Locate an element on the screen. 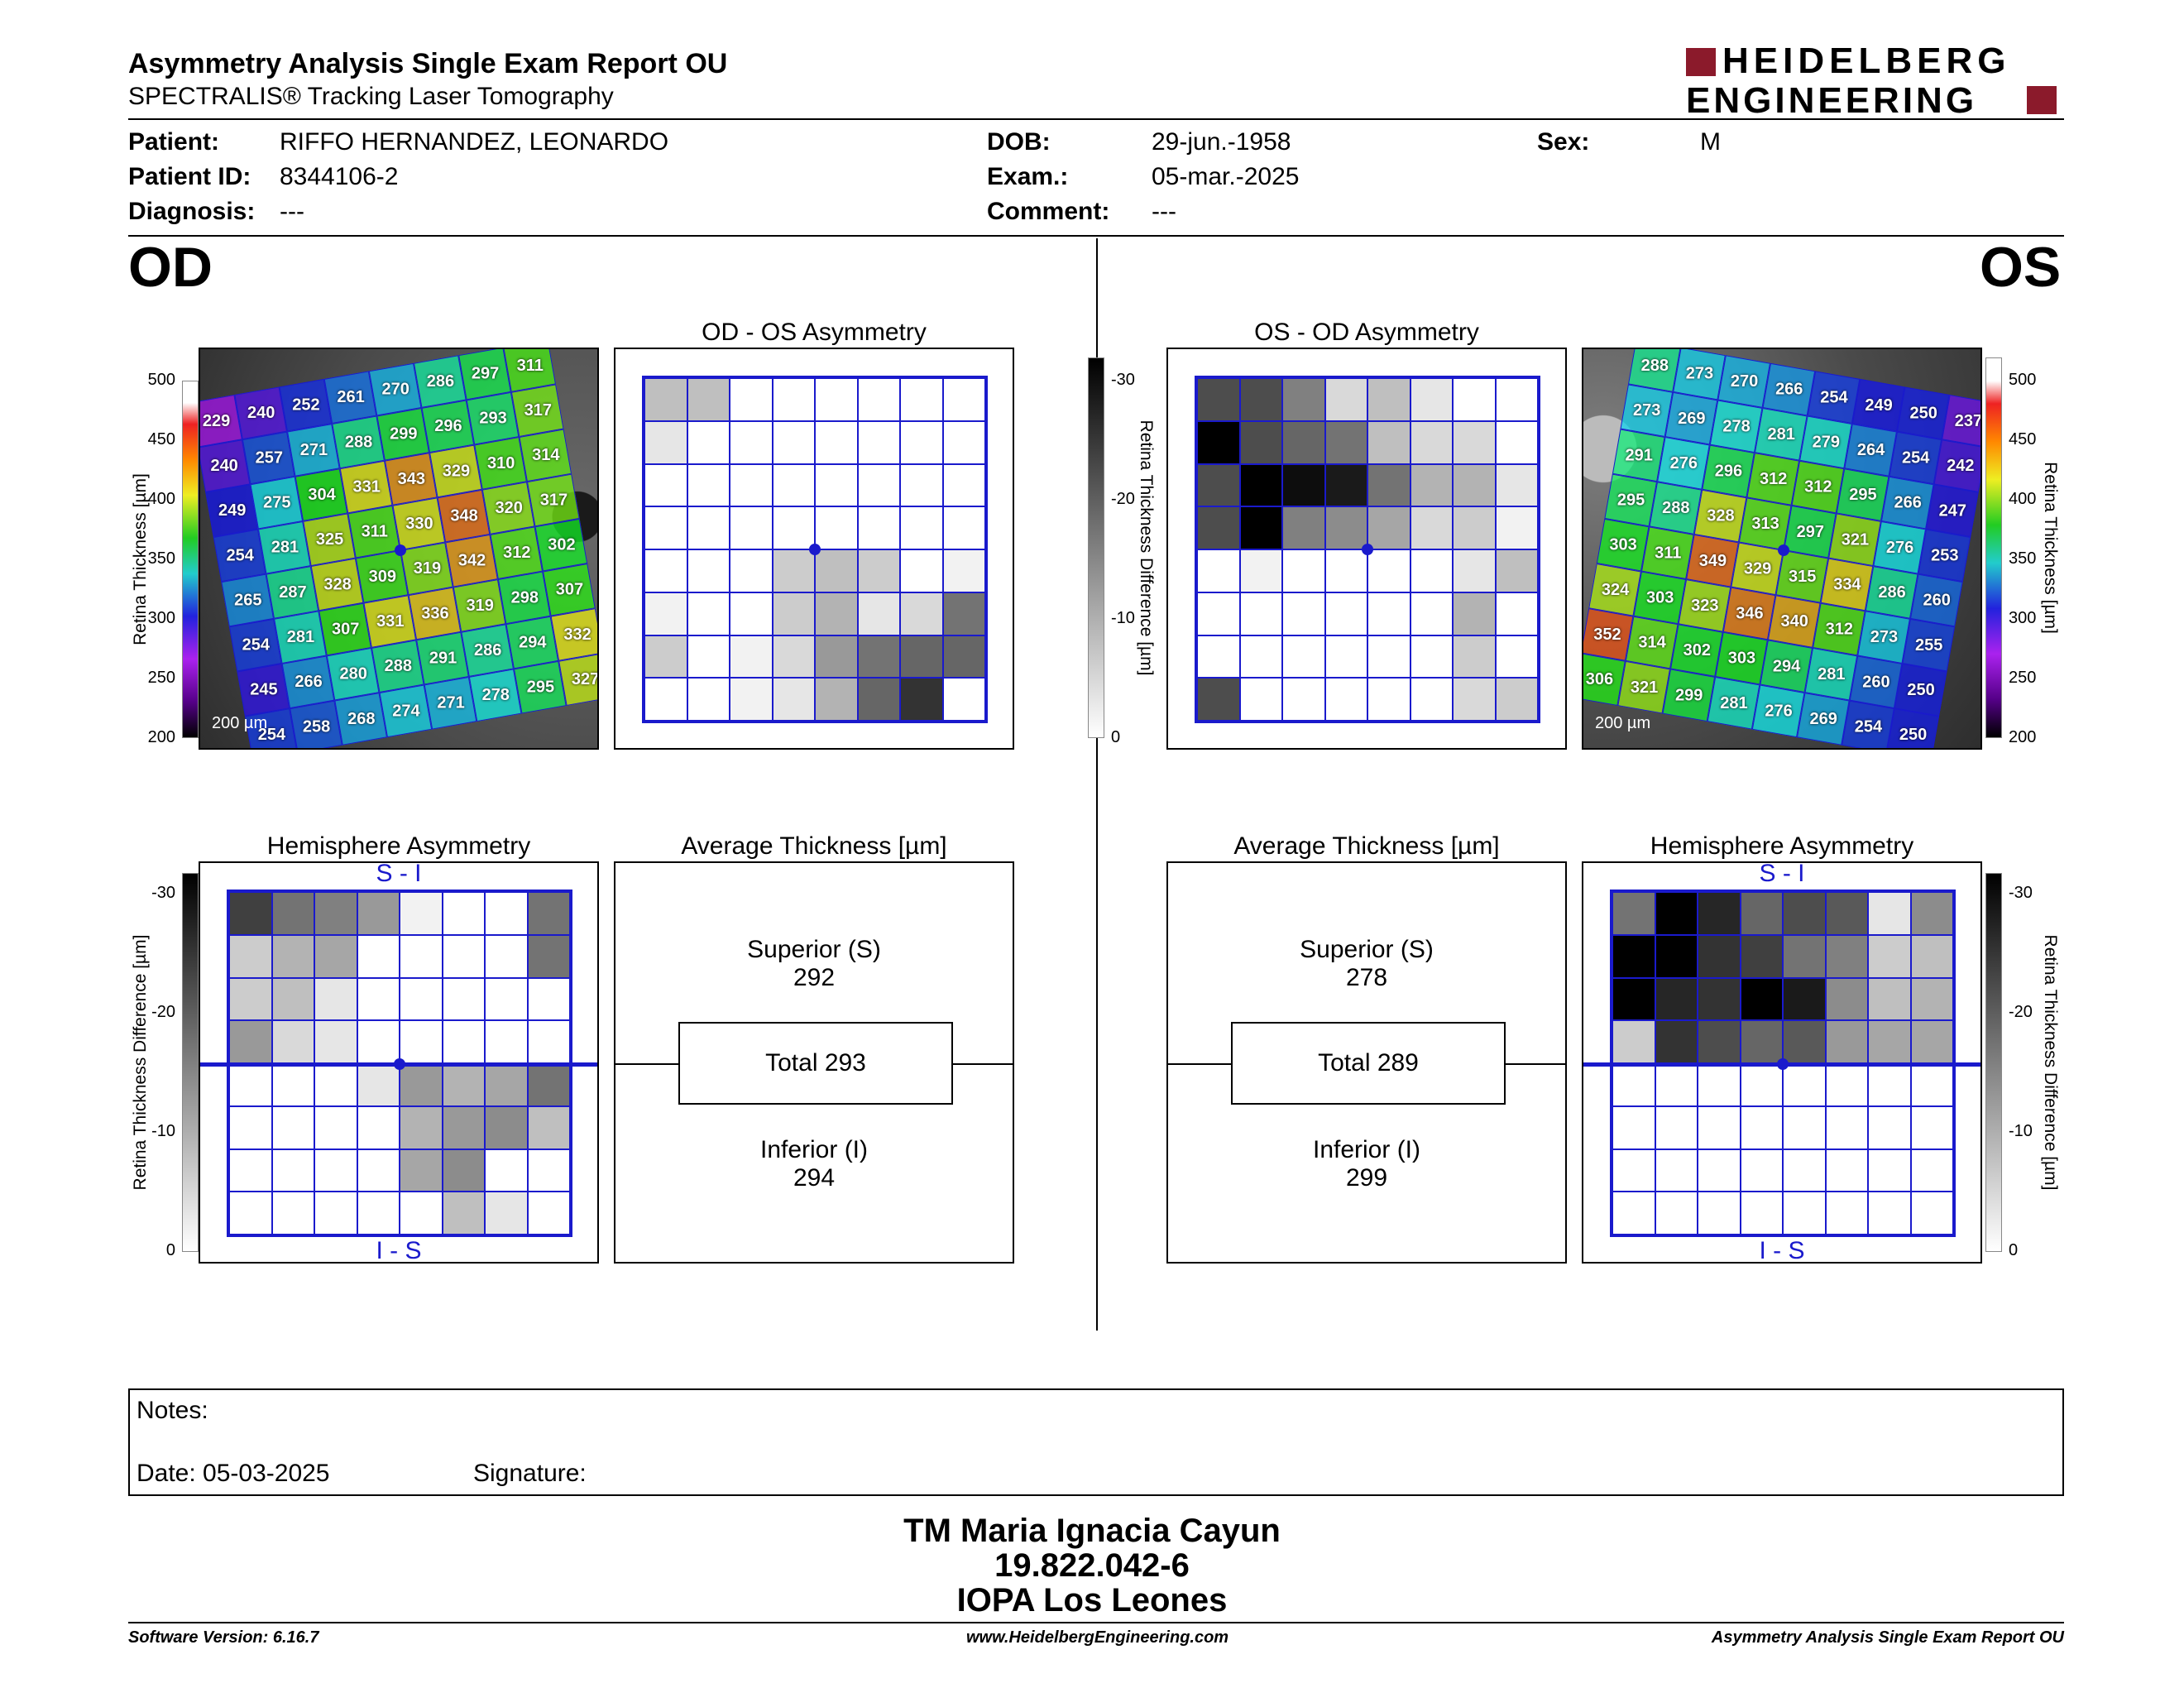 The height and width of the screenshot is (1688, 2184). od-thickness-value: 288 is located at coordinates (398, 665).